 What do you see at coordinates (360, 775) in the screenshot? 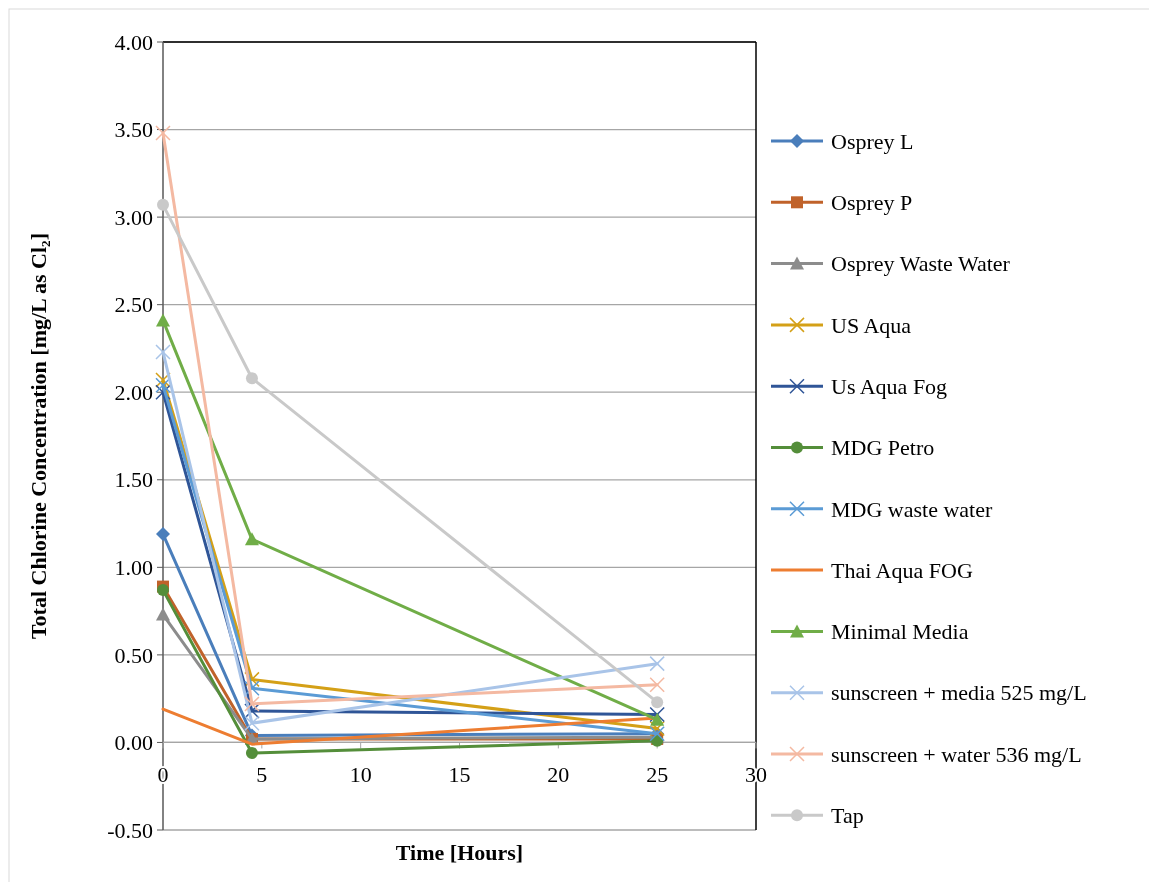
I see `x-tick-label: 10` at bounding box center [360, 775].